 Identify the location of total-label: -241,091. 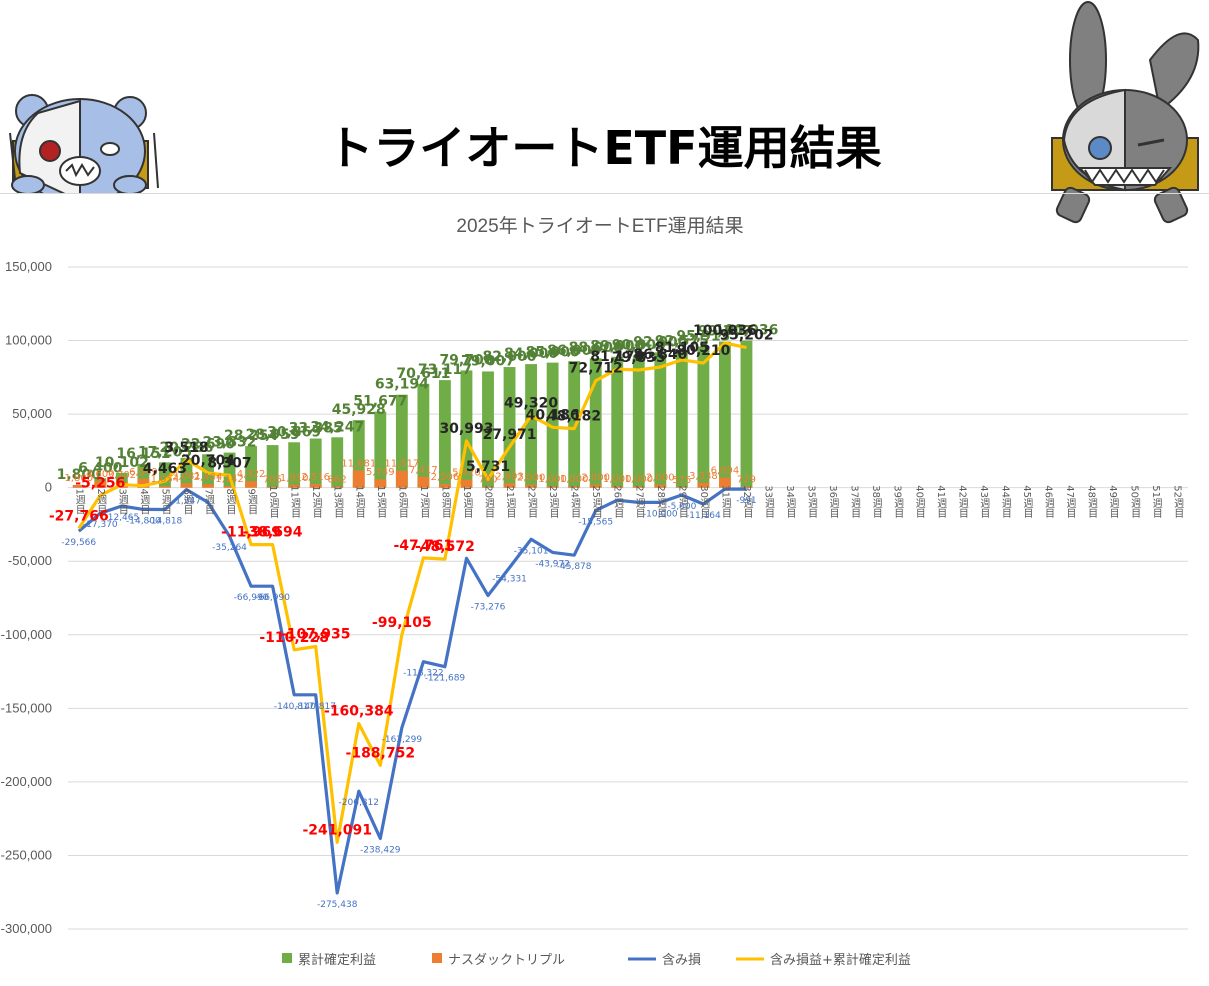
(337, 830).